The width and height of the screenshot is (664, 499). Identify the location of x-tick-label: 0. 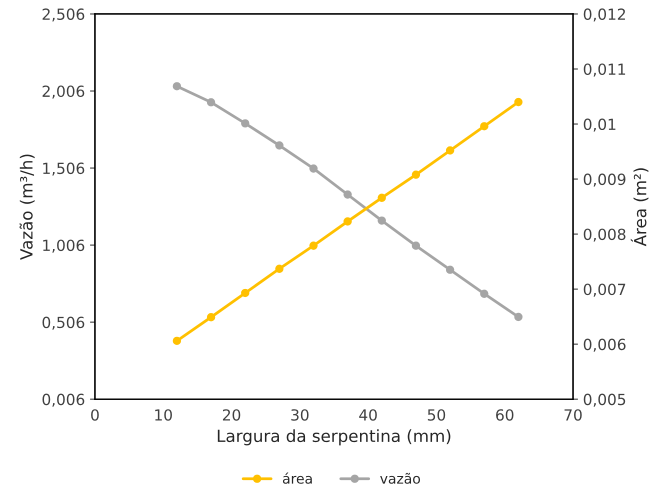
(95, 415).